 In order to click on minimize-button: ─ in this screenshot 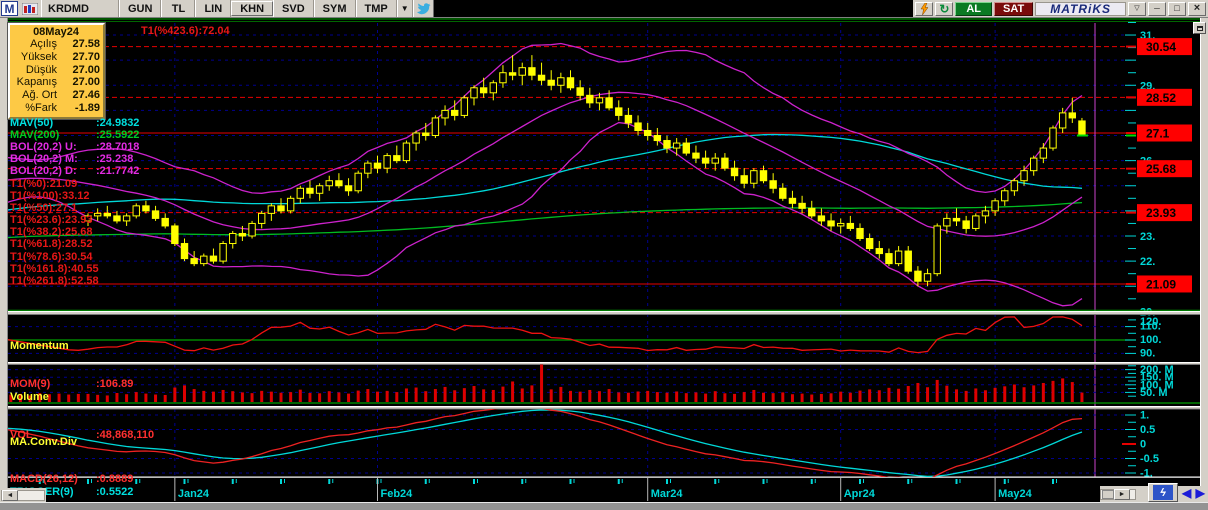, I will do `click(1157, 8)`.